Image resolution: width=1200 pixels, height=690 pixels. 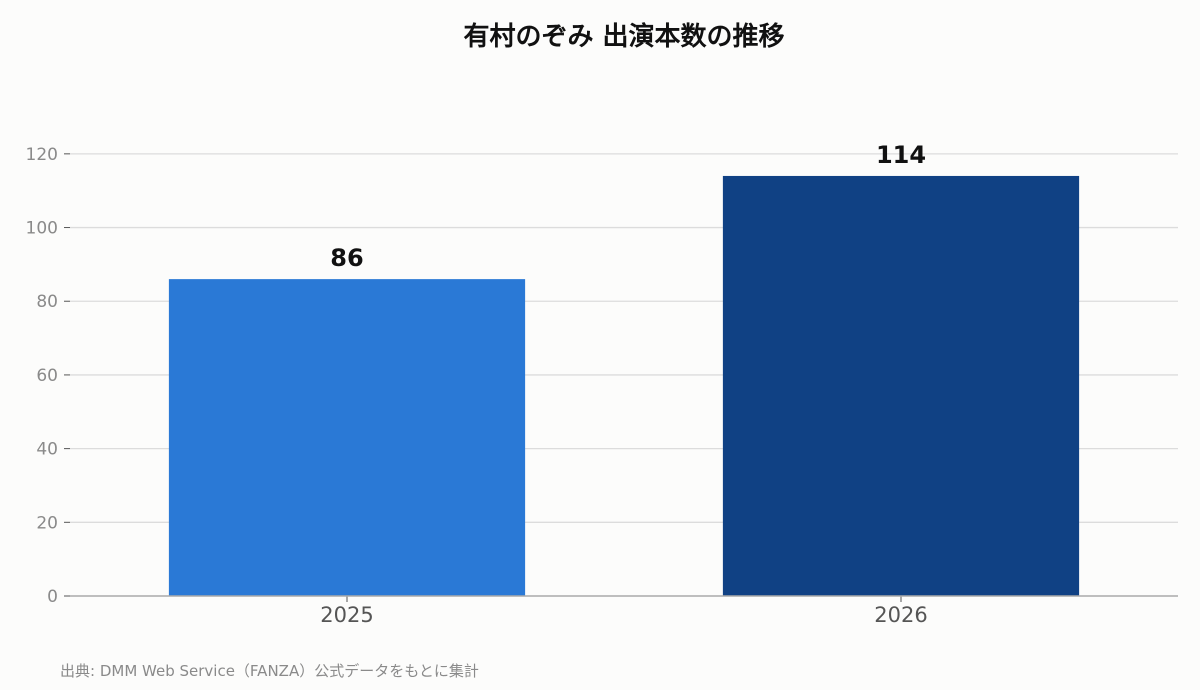 I want to click on x-axis: 2025 2026, so click(x=624, y=611).